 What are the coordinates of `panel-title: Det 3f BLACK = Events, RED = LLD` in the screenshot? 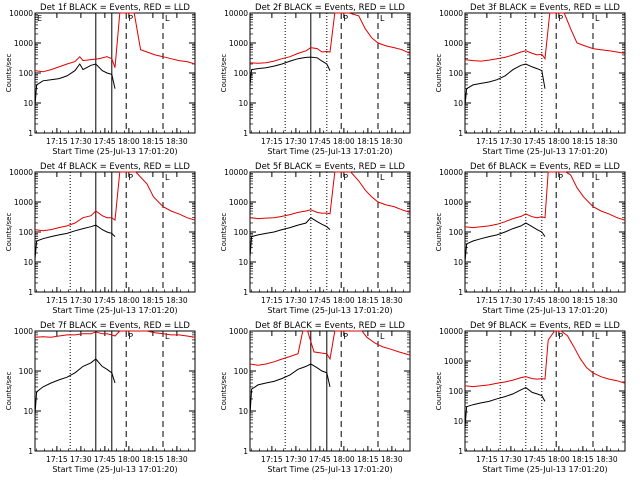 It's located at (545, 8).